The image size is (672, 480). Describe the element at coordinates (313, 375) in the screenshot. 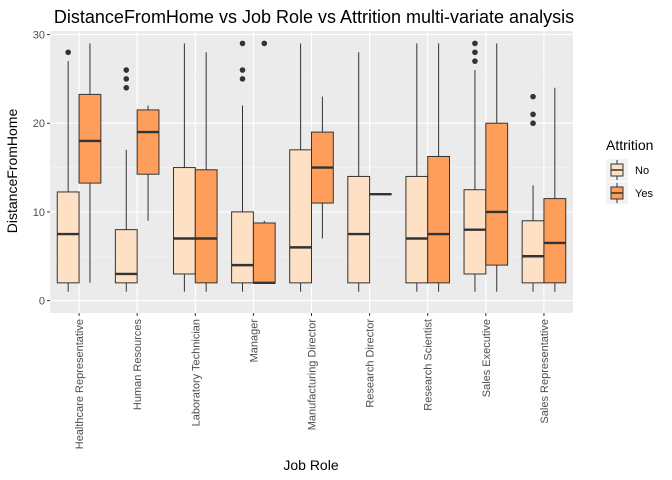

I see `x-tick-label: Manufacturing Director` at that location.